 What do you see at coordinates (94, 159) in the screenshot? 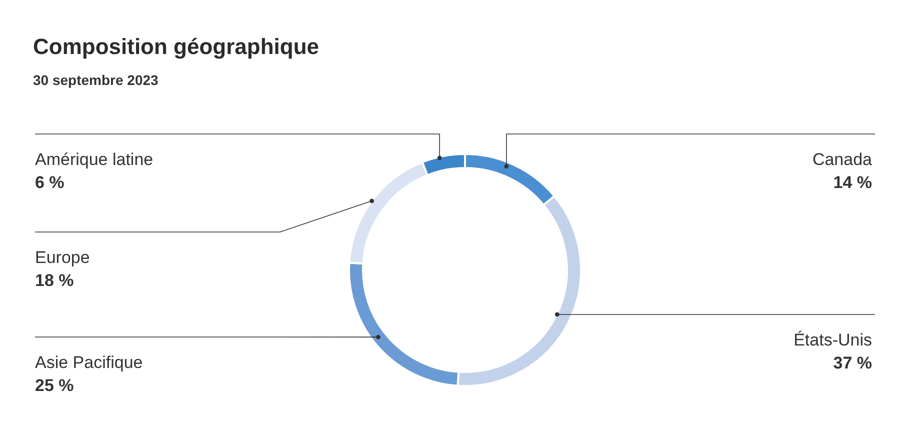
I see `slice-label: Amérique latine` at bounding box center [94, 159].